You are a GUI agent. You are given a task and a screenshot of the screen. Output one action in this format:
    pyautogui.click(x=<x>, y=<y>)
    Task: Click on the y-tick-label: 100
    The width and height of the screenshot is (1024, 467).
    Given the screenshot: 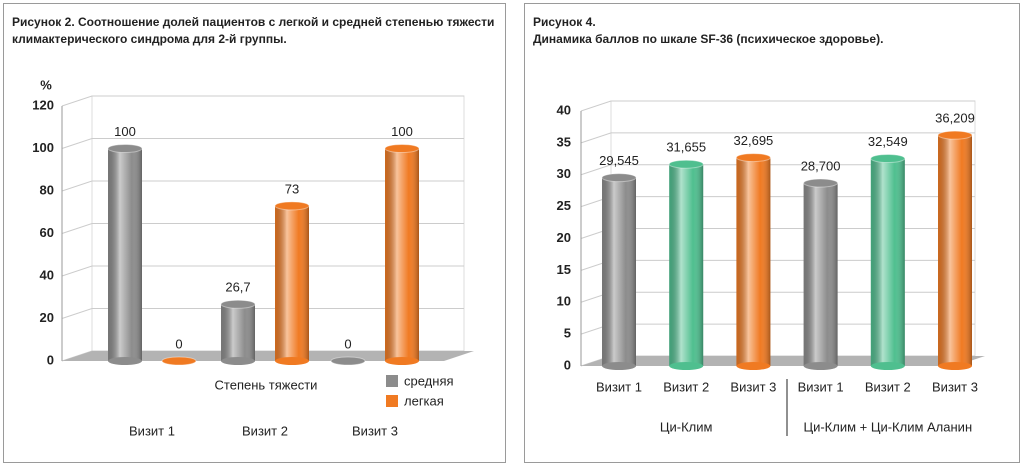 What is the action you would take?
    pyautogui.click(x=43, y=147)
    